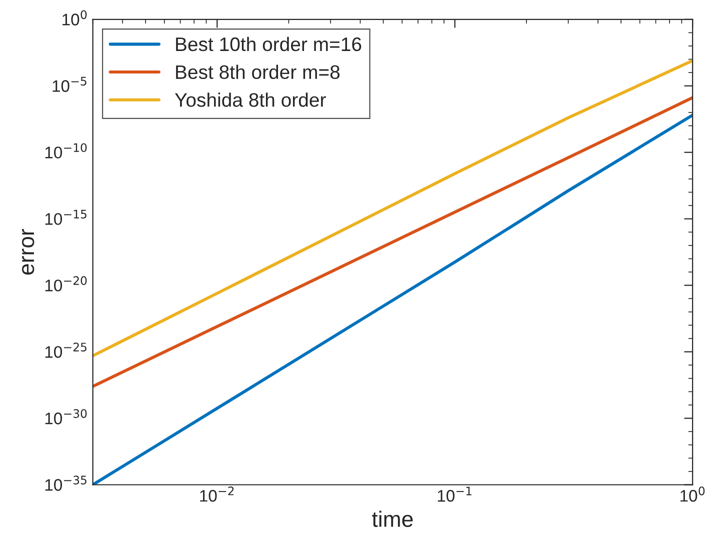  What do you see at coordinates (269, 44) in the screenshot?
I see `legend-label: Best 10th order m=16` at bounding box center [269, 44].